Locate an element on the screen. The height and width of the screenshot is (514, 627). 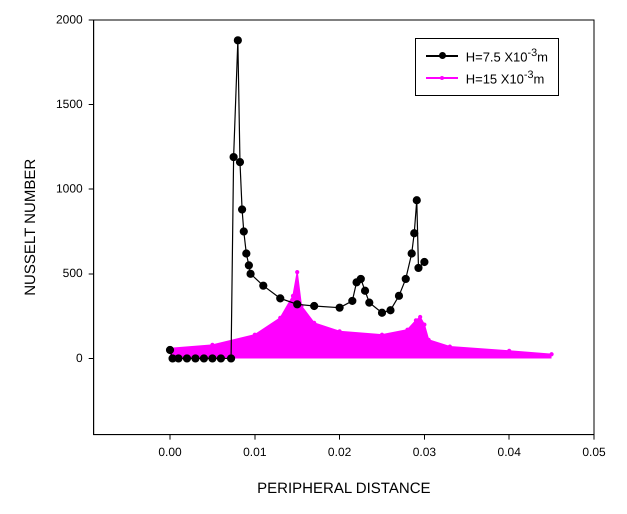
x-tick-label: 0.05 is located at coordinates (594, 452).